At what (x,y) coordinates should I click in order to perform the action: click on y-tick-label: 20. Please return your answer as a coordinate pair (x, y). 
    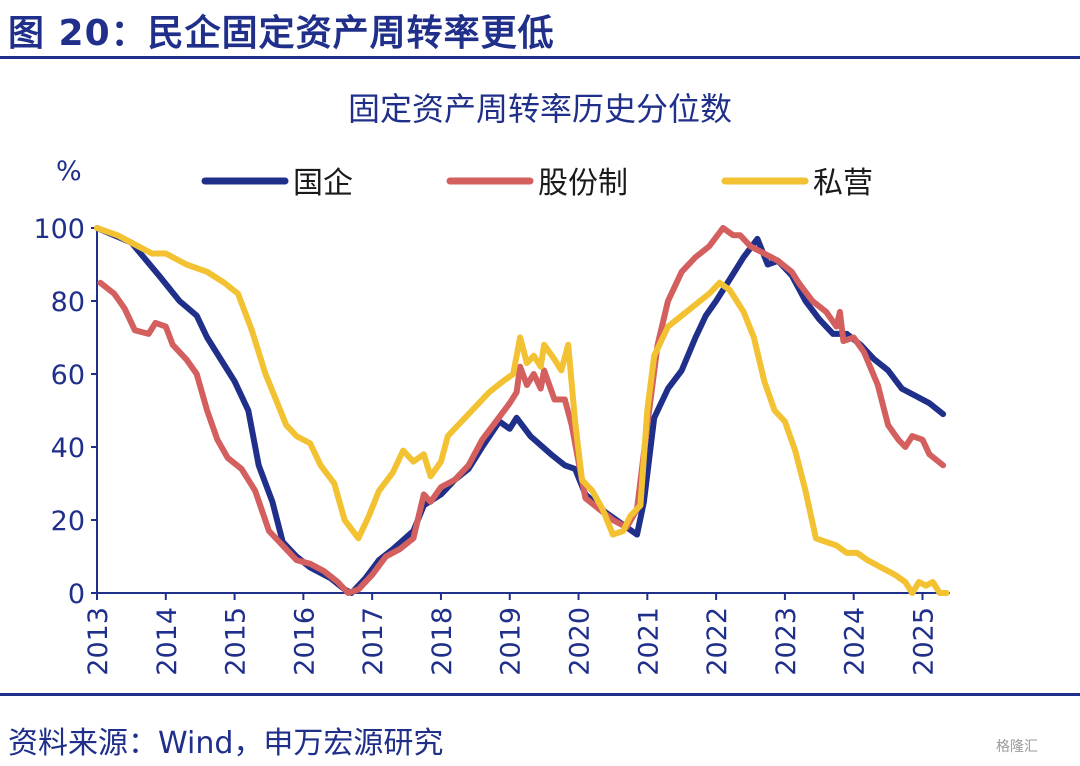
    Looking at the image, I should click on (68, 521).